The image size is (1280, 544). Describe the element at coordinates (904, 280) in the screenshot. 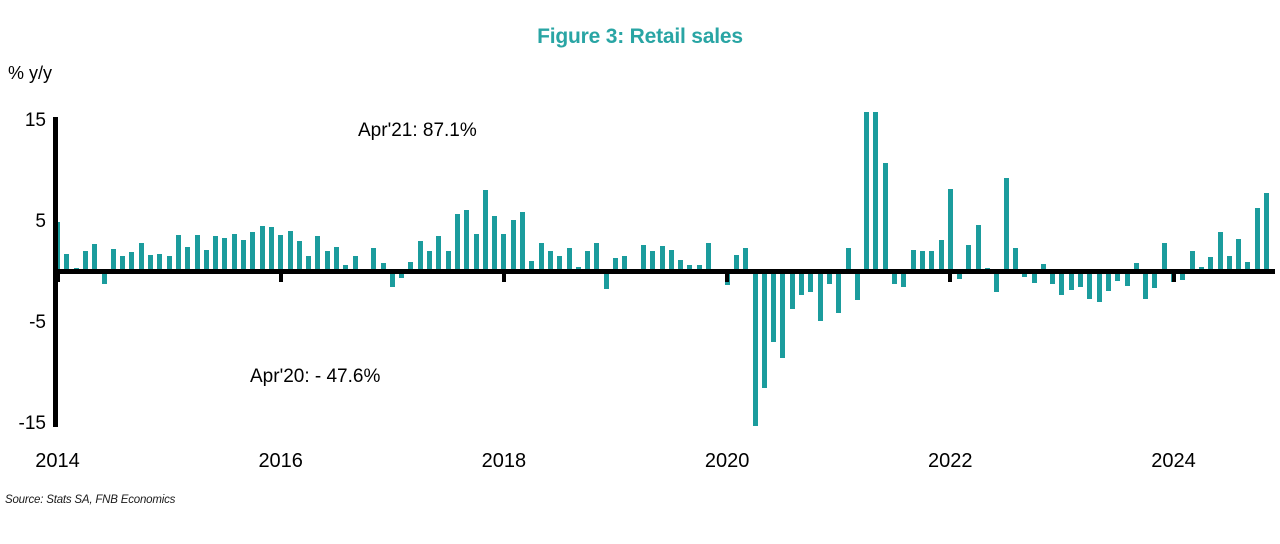

I see `bar-aug-2021` at that location.